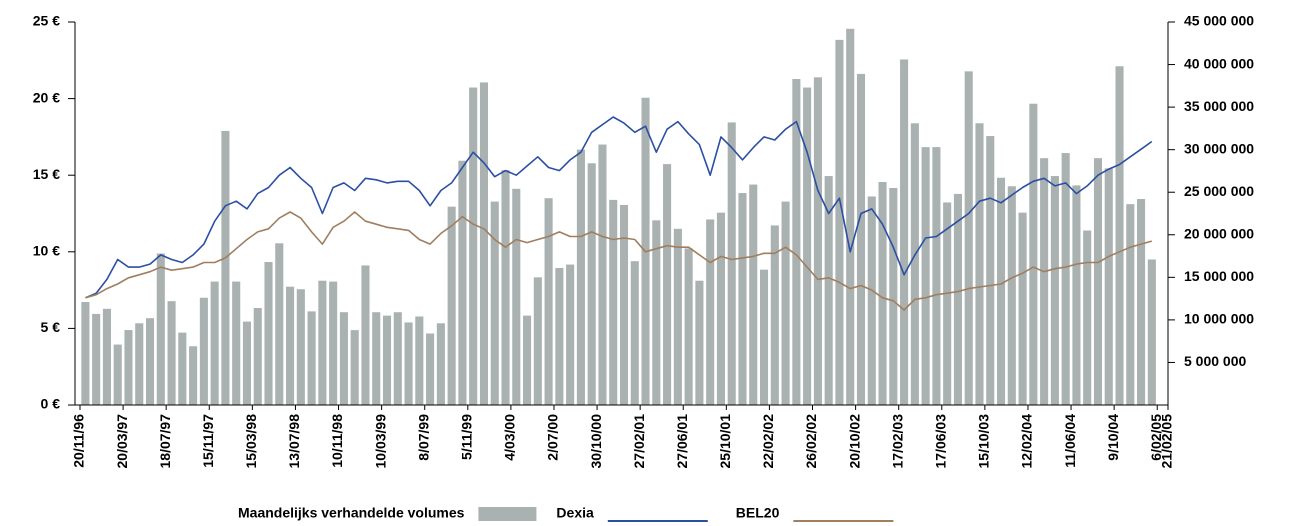 Image resolution: width=1314 pixels, height=526 pixels. What do you see at coordinates (758, 513) in the screenshot?
I see `legend-label: BEL20` at bounding box center [758, 513].